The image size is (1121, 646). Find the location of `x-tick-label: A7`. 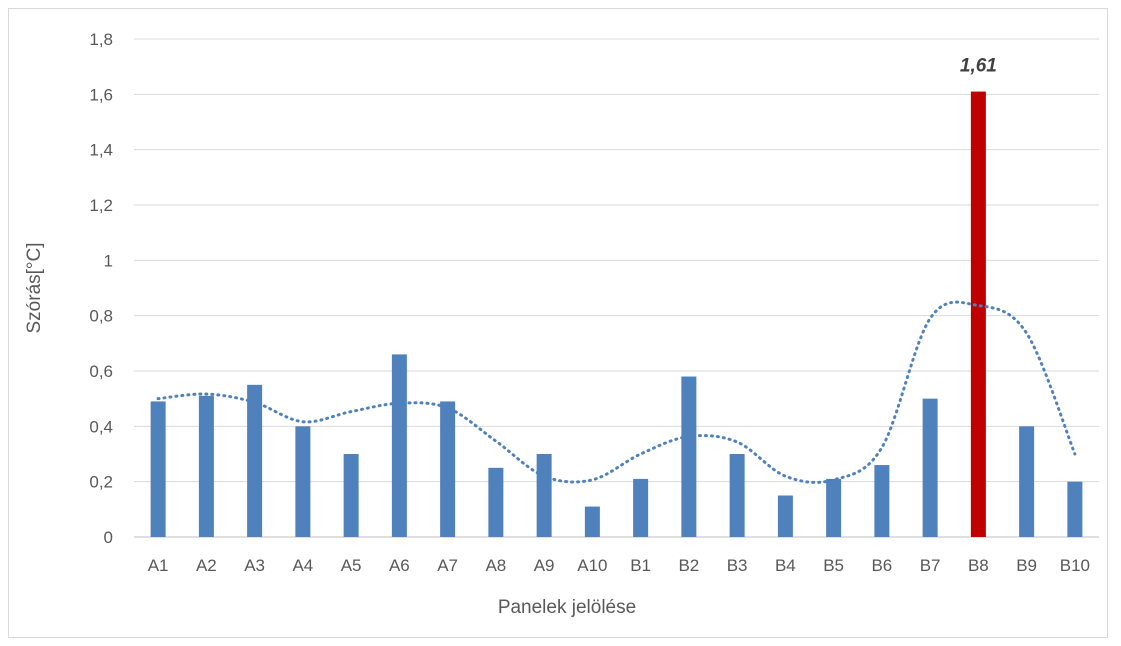

x-tick-label: A7 is located at coordinates (447, 565).